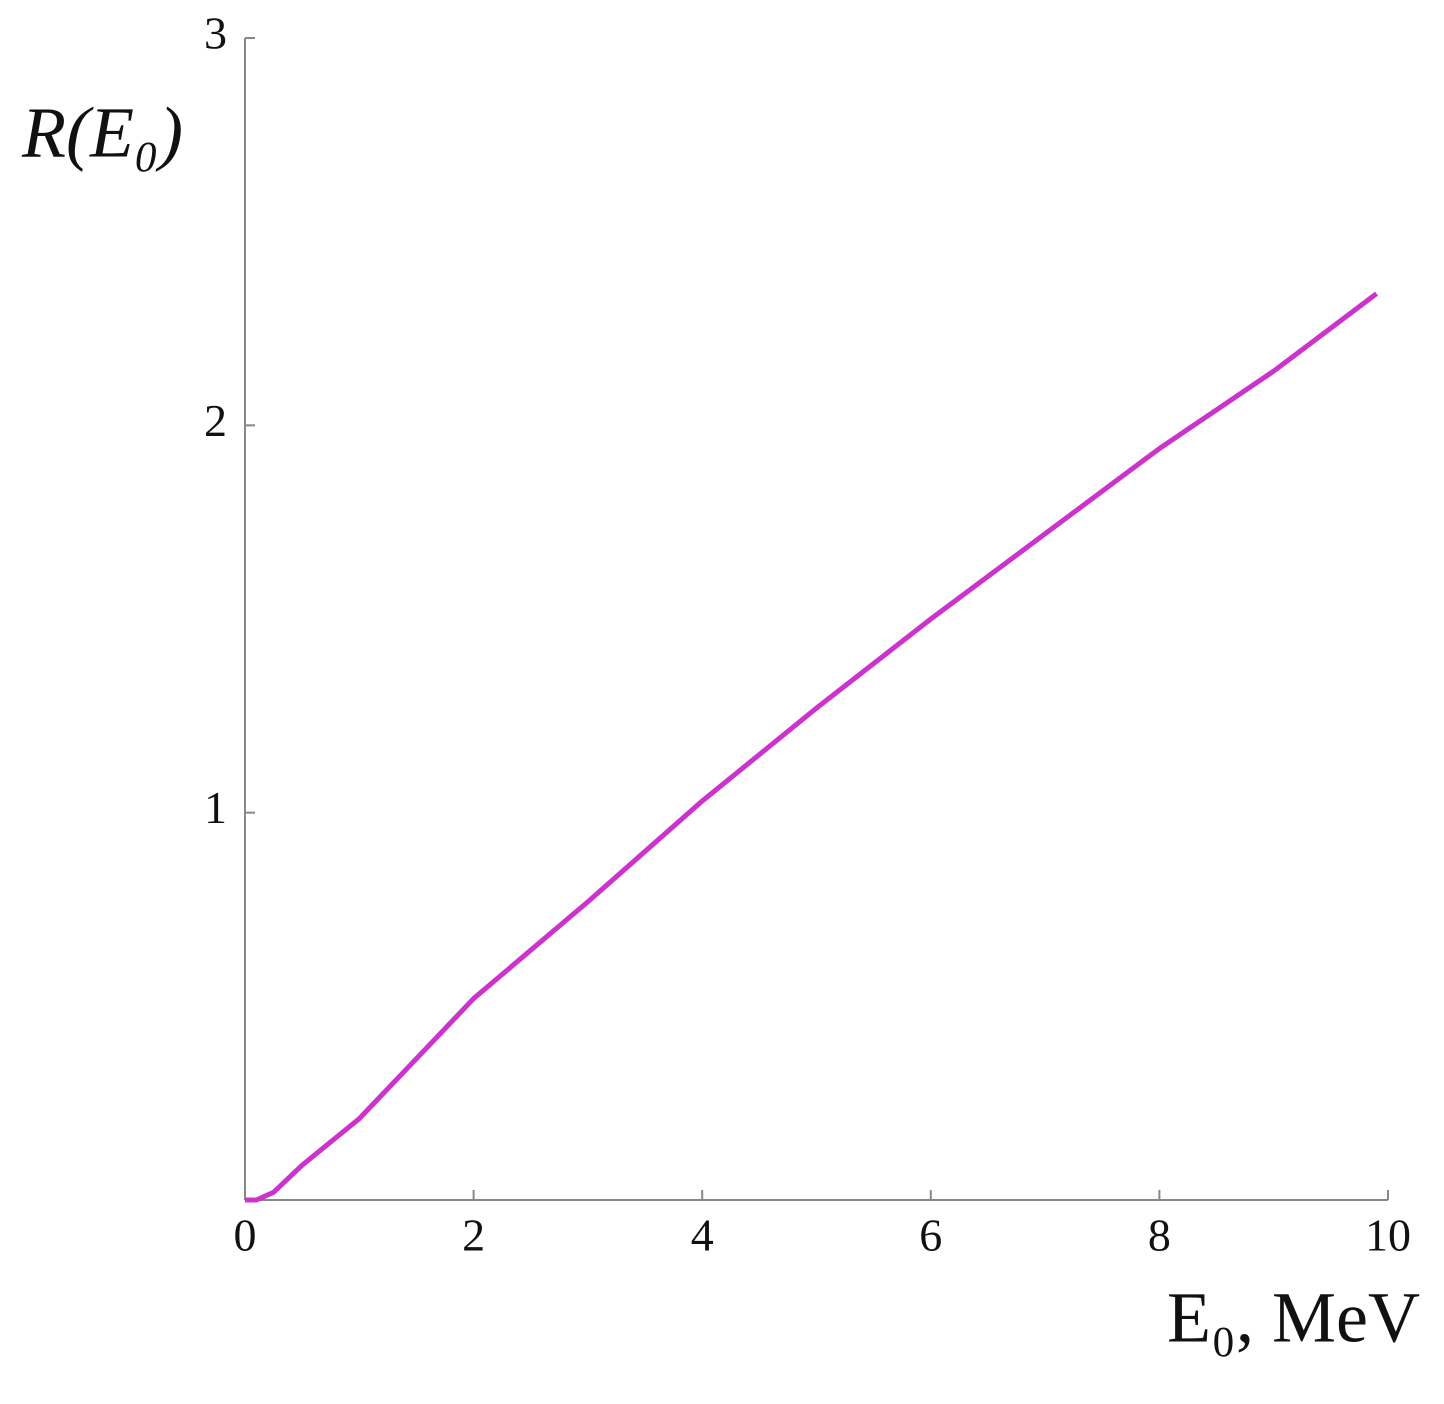  I want to click on y-tick-label: 3, so click(215, 33).